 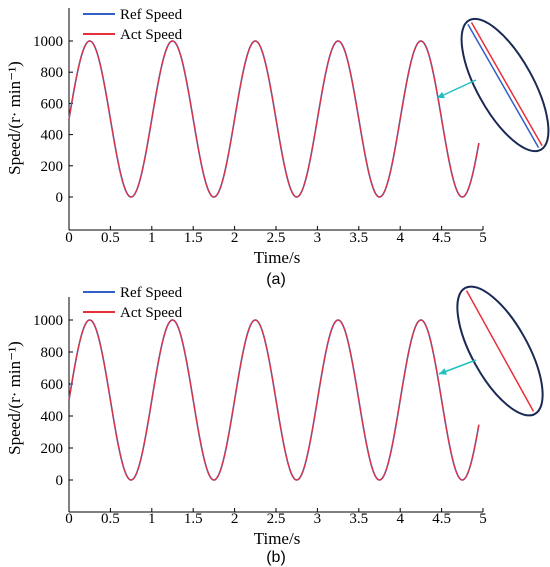 I want to click on panel-label: (a), so click(x=276, y=279).